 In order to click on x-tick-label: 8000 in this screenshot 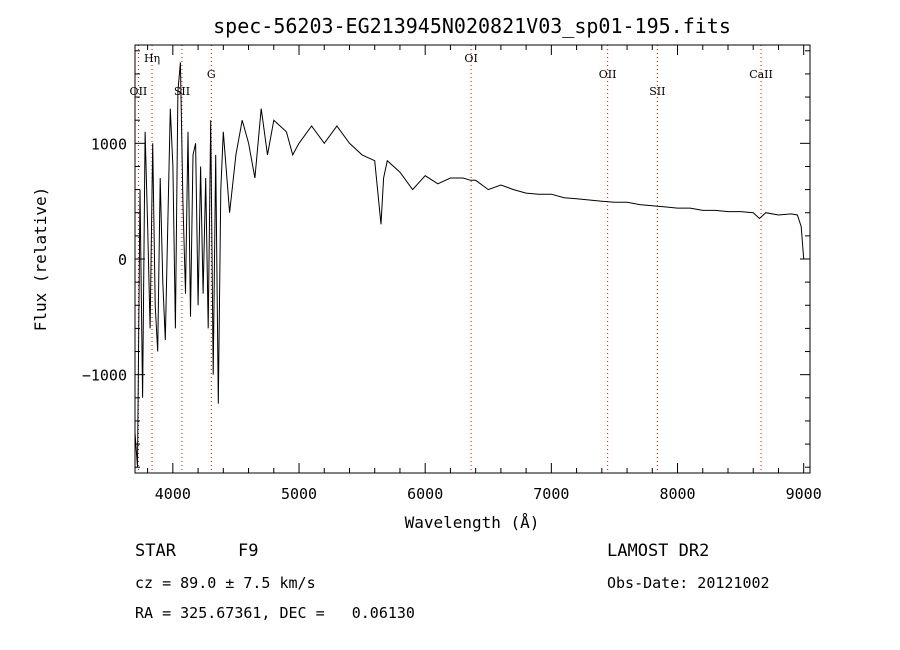, I will do `click(677, 494)`.